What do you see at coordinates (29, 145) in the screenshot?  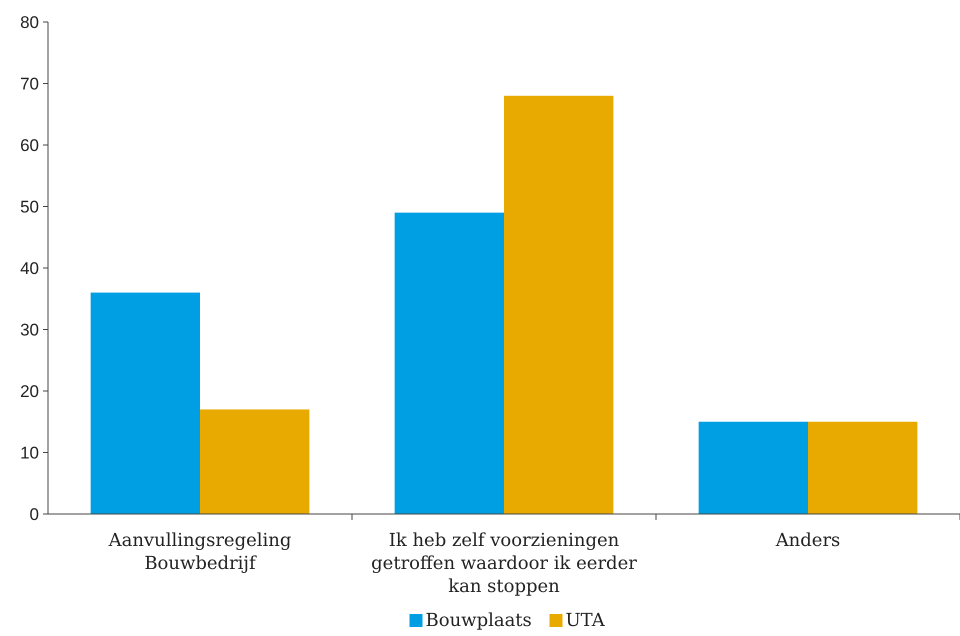 I see `y-tick-label: 60` at bounding box center [29, 145].